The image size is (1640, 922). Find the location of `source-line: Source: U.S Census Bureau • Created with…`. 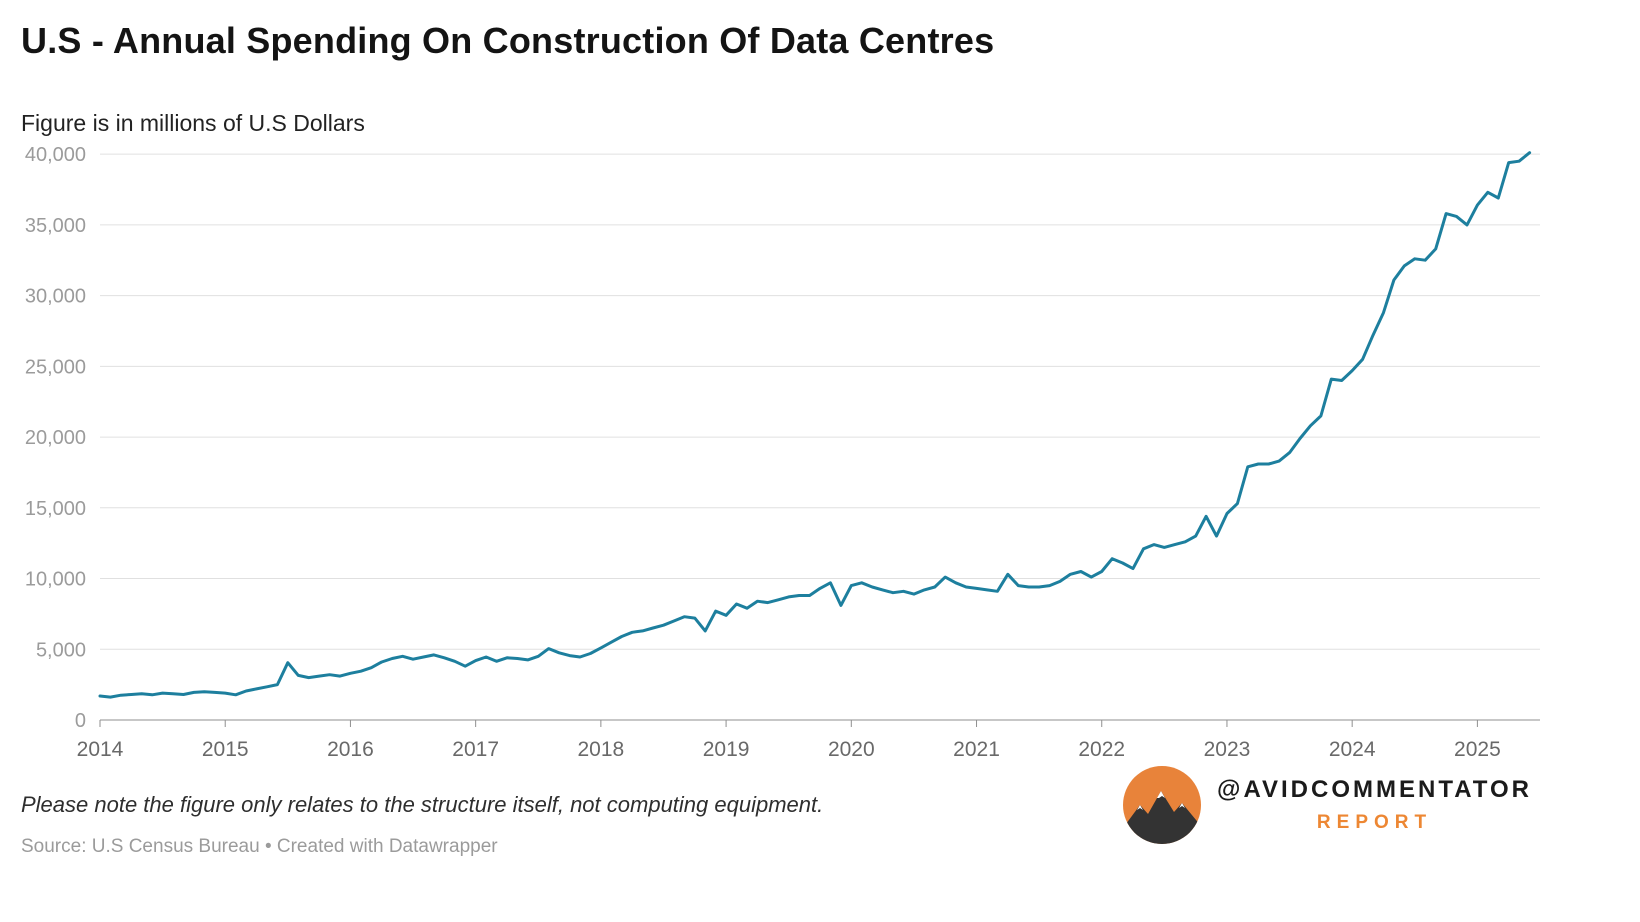

source-line: Source: U.S Census Bureau • Created with… is located at coordinates (259, 846).